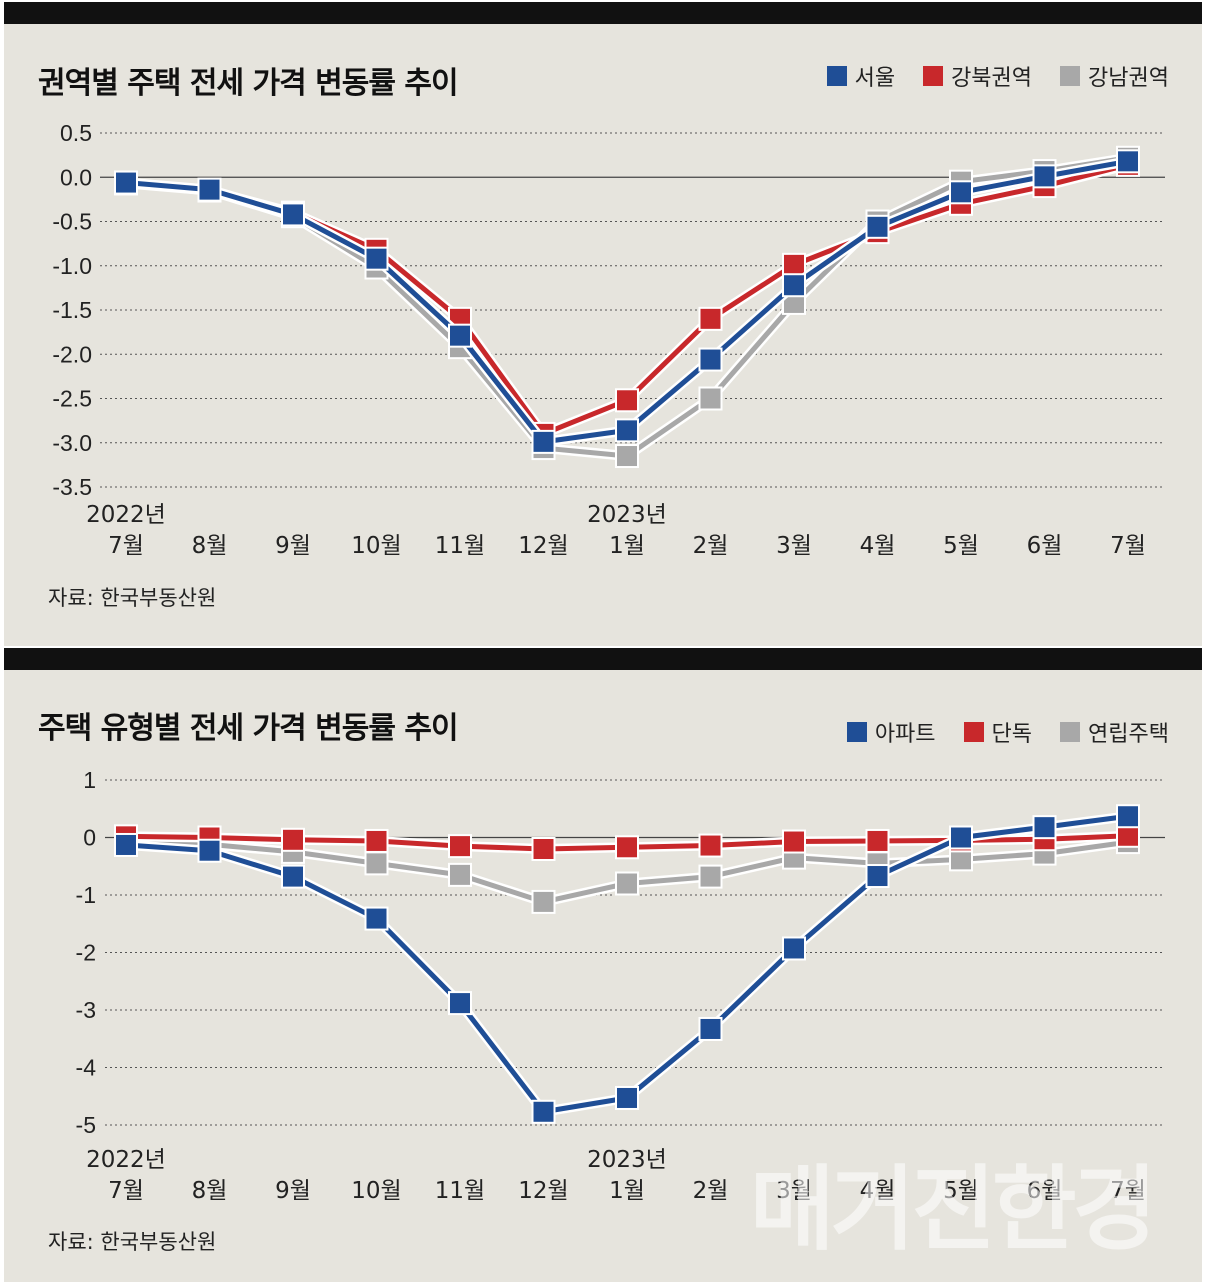 The height and width of the screenshot is (1287, 1209). I want to click on legend-label: 서울, so click(875, 78).